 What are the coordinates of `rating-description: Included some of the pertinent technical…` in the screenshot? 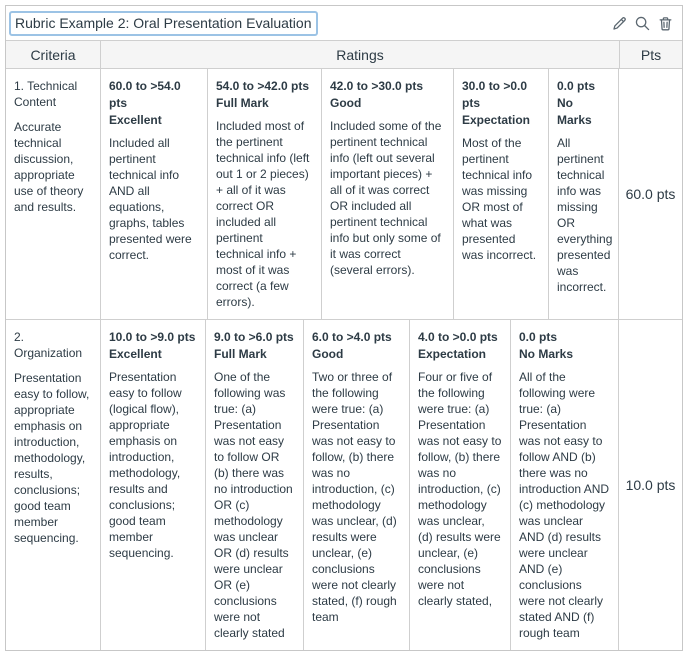 It's located at (387, 198).